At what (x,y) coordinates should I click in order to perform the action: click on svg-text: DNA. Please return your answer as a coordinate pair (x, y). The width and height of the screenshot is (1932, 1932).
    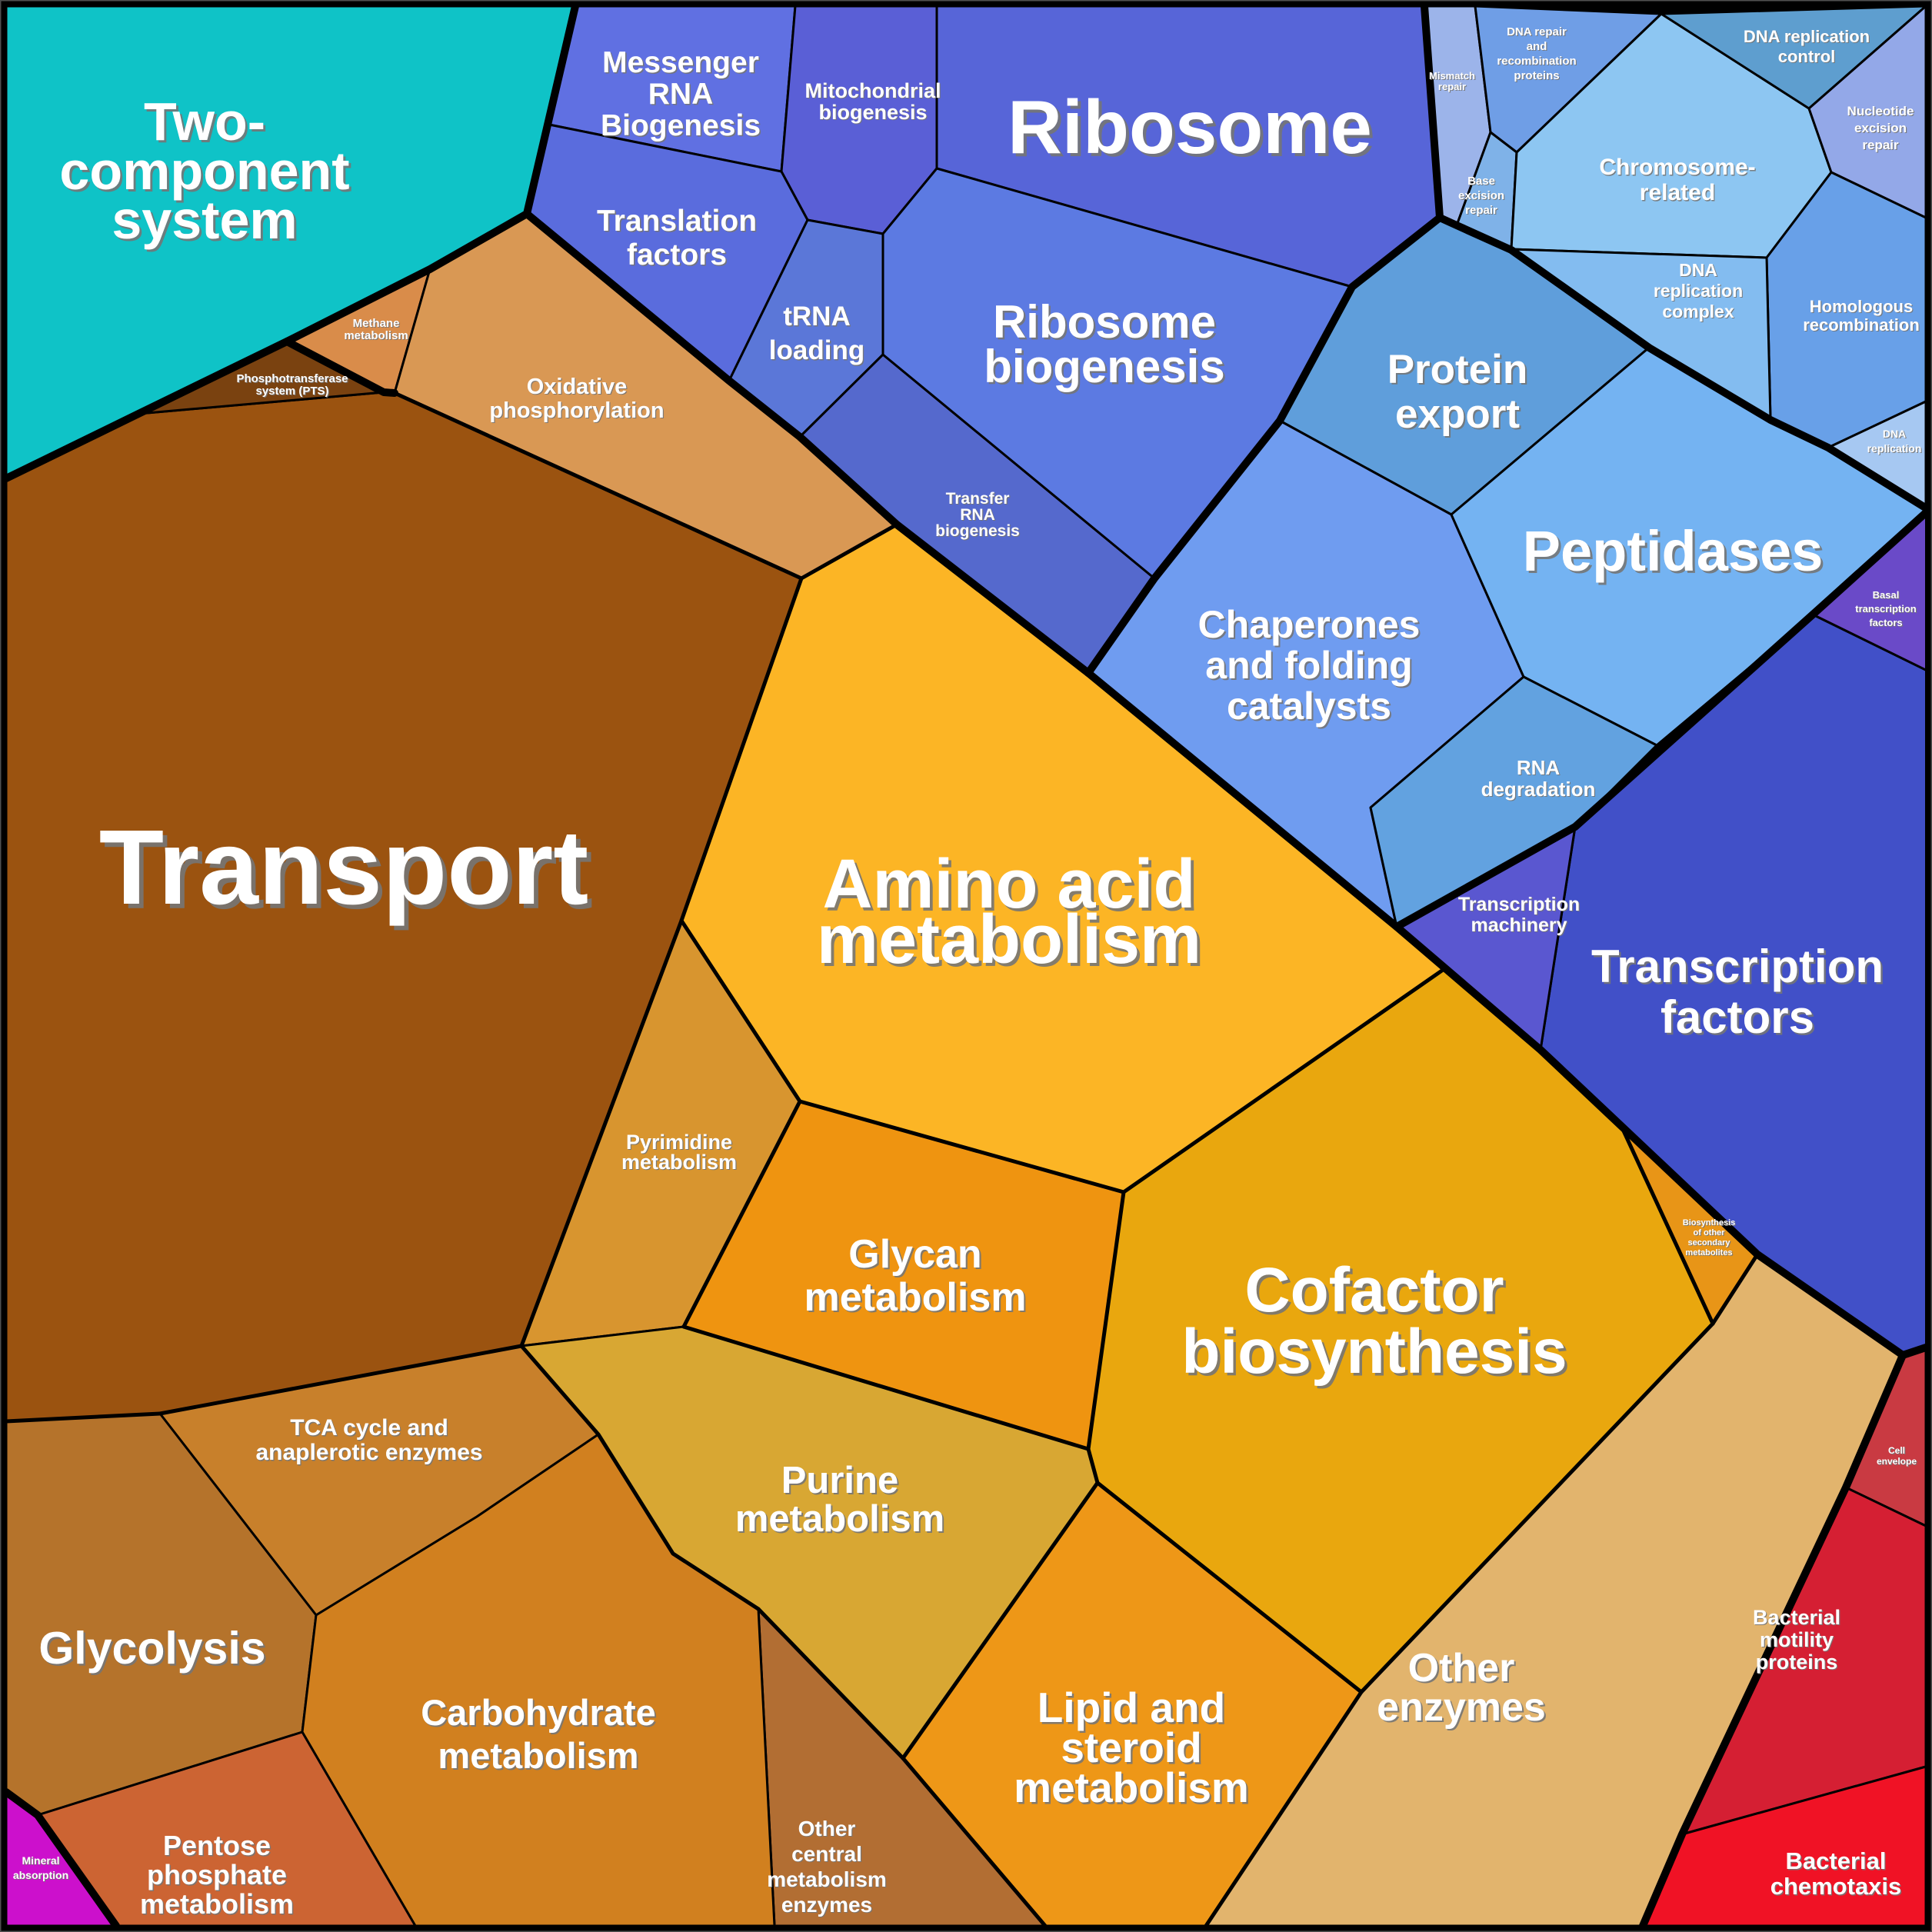
    Looking at the image, I should click on (1895, 434).